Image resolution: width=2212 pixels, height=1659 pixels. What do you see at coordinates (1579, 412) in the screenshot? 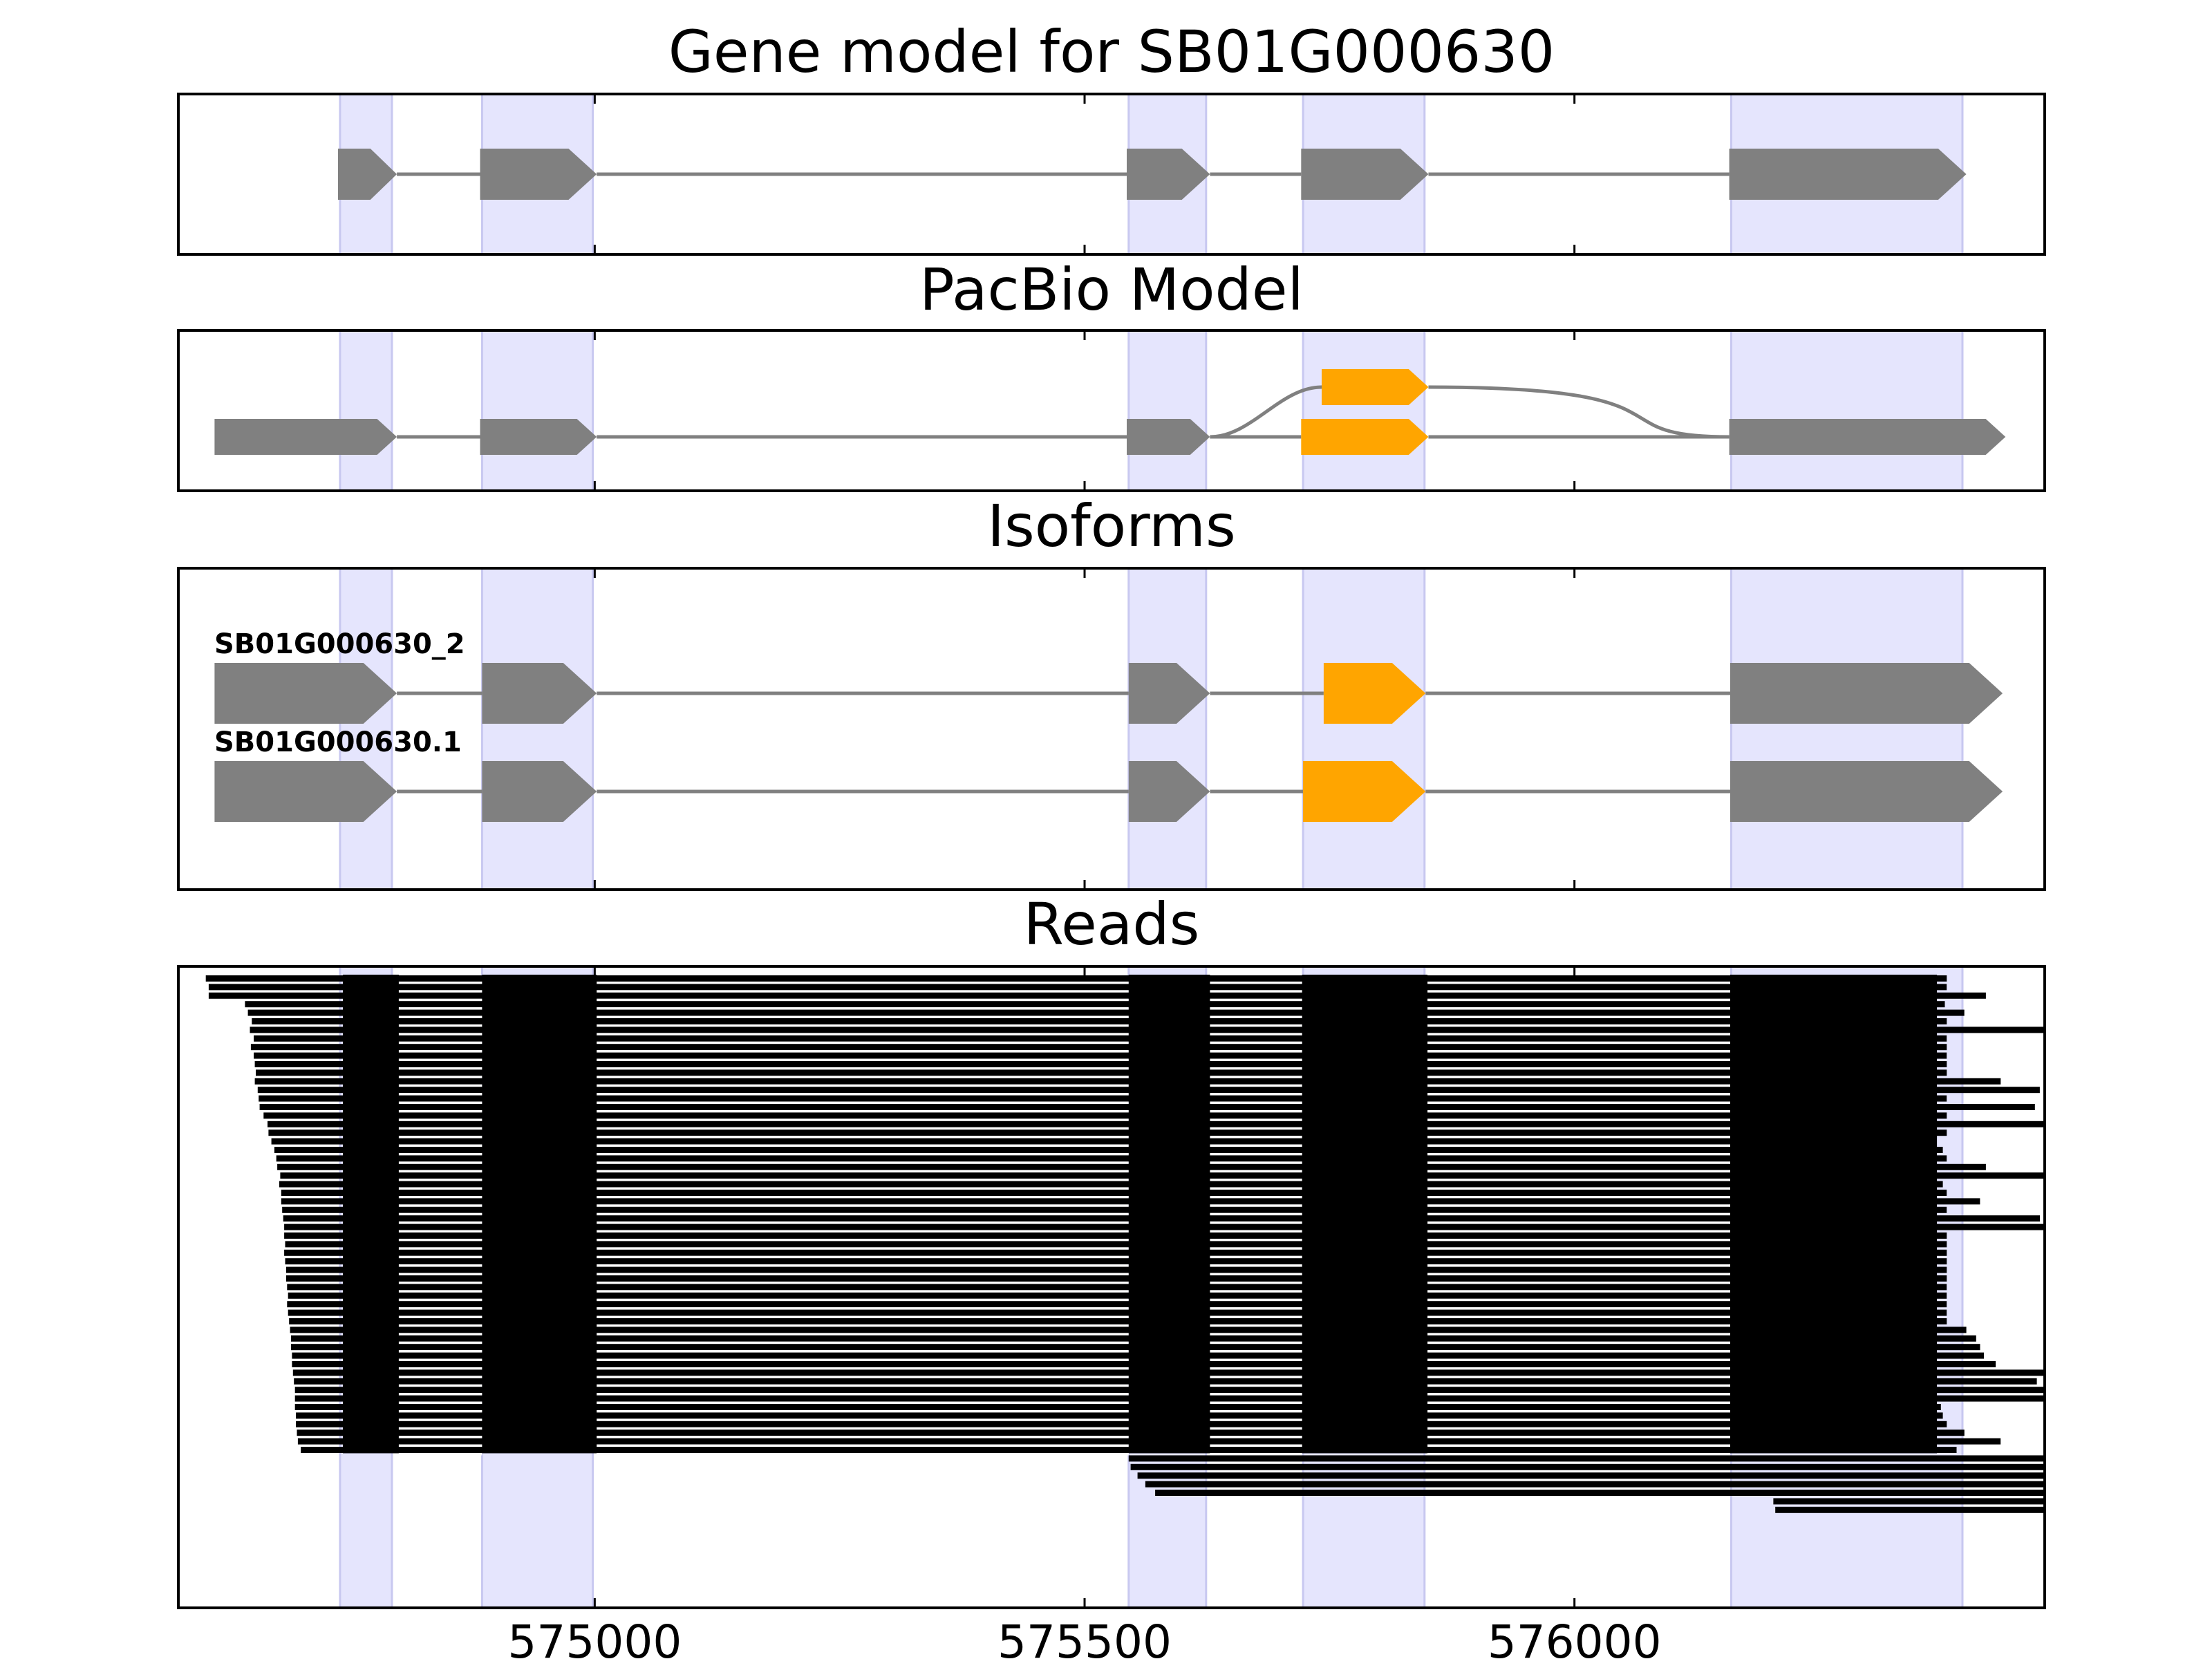
I see `alt-junction-curve-out` at bounding box center [1579, 412].